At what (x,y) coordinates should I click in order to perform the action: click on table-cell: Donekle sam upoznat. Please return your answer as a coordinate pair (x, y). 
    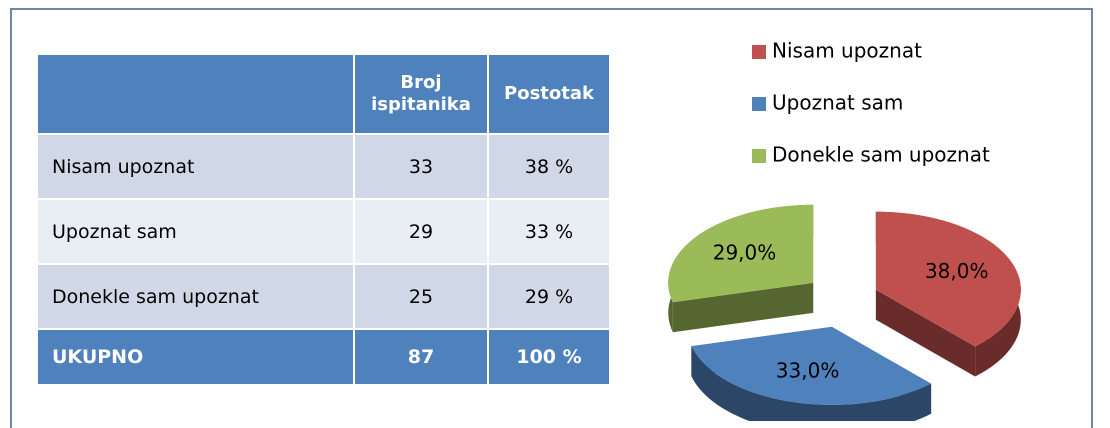
    Looking at the image, I should click on (196, 297).